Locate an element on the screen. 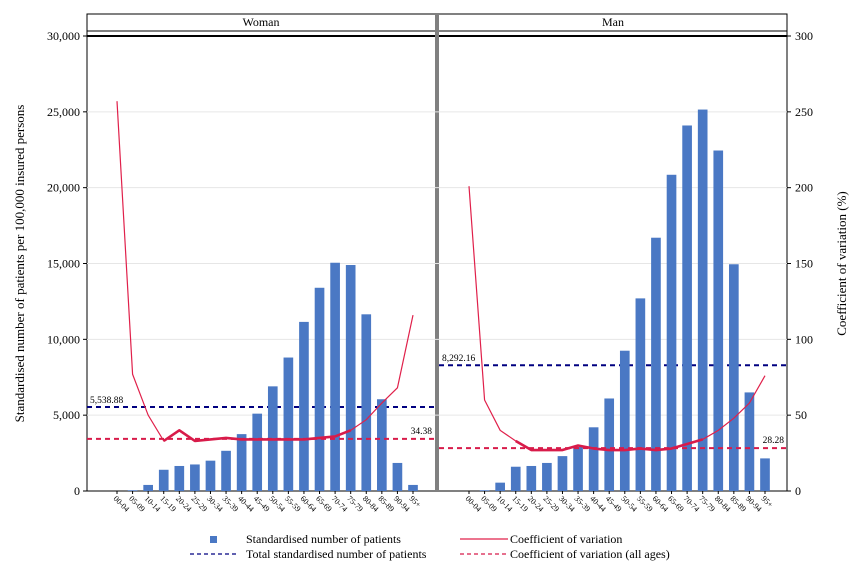  x-tick-label: 85-89 is located at coordinates (738, 504).